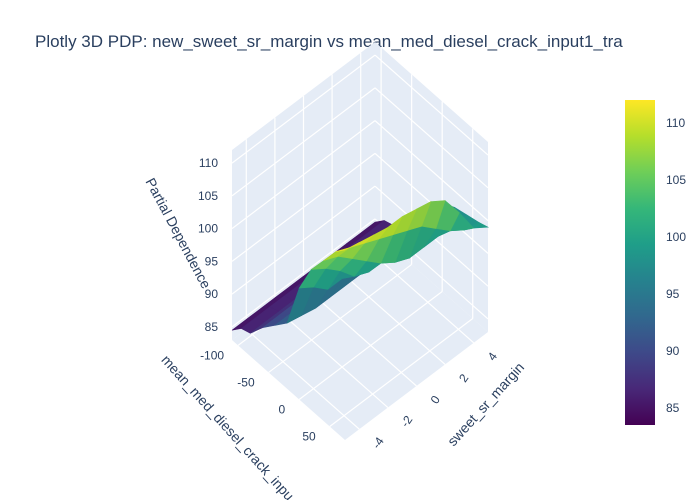 This screenshot has width=700, height=500. Describe the element at coordinates (208, 229) in the screenshot. I see `z-tick-label: 100` at that location.